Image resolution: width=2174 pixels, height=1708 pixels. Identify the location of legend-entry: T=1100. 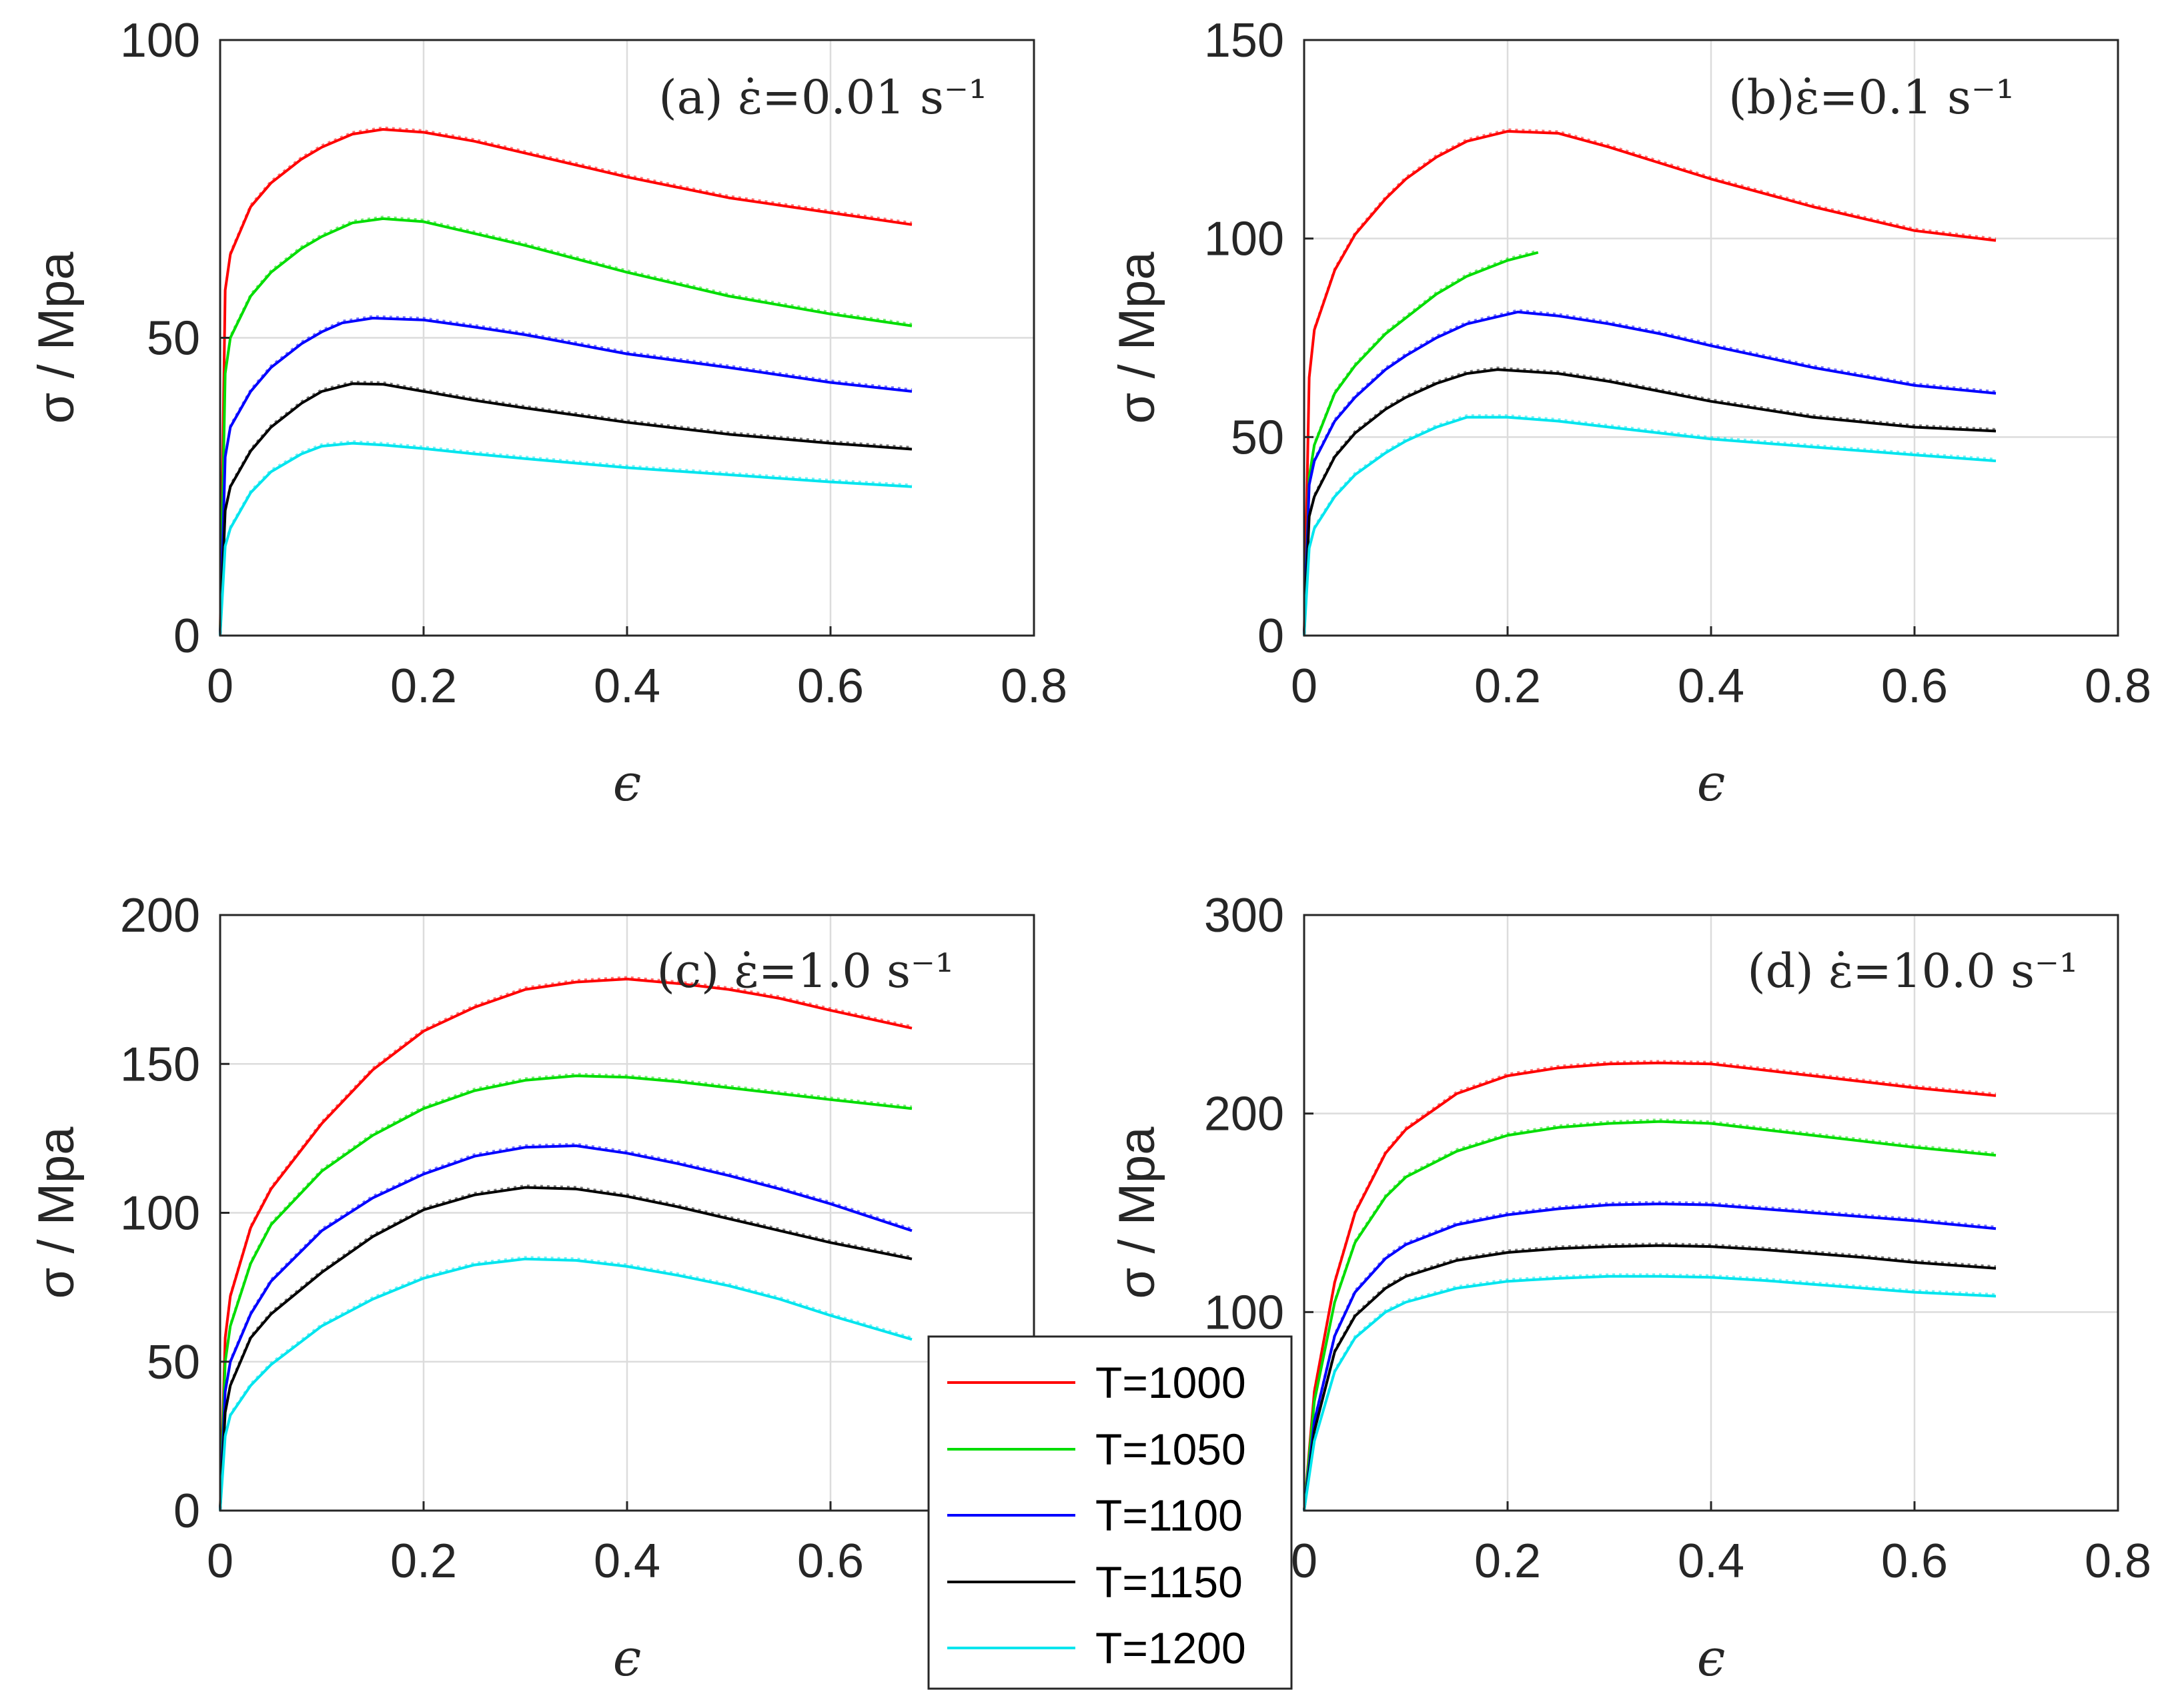
(1095, 1515).